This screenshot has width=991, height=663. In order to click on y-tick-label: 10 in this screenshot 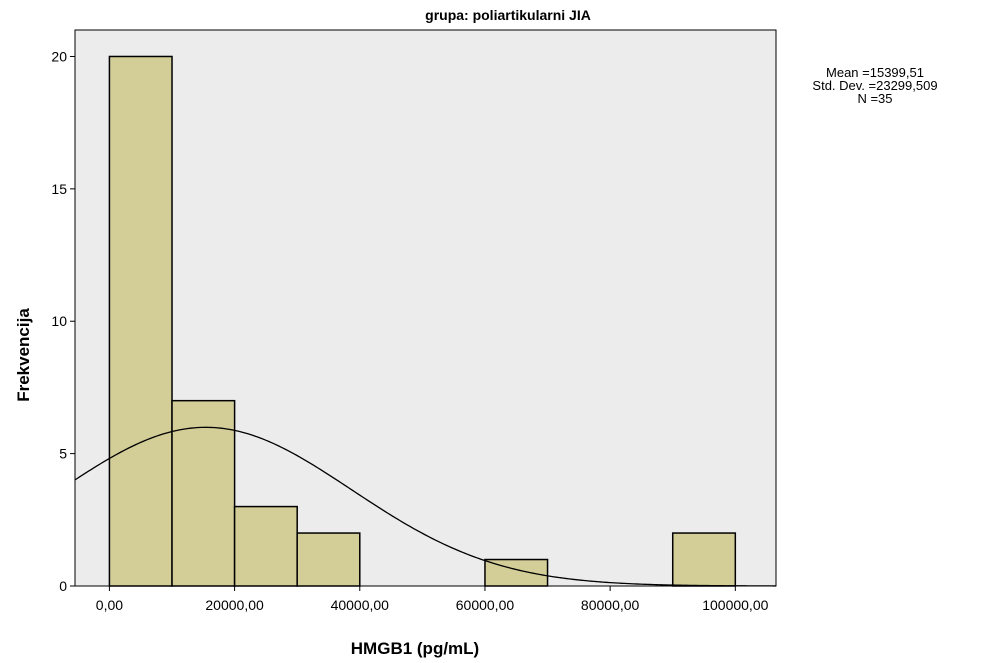, I will do `click(59, 321)`.